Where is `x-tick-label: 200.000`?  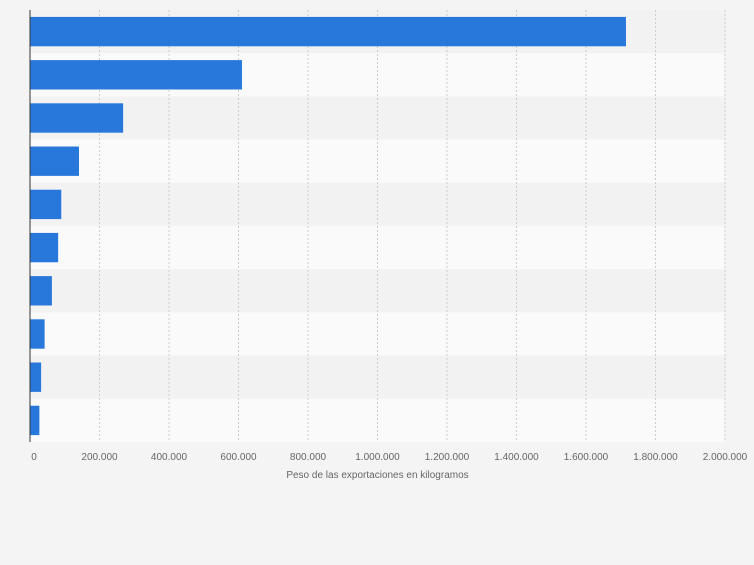
x-tick-label: 200.000 is located at coordinates (99, 457).